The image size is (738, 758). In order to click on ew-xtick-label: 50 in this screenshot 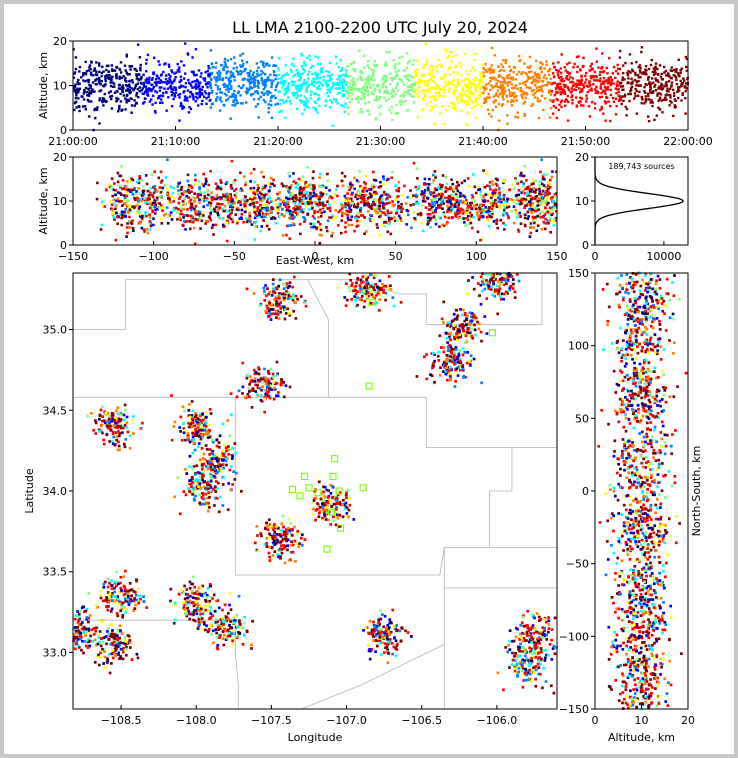, I will do `click(396, 256)`.